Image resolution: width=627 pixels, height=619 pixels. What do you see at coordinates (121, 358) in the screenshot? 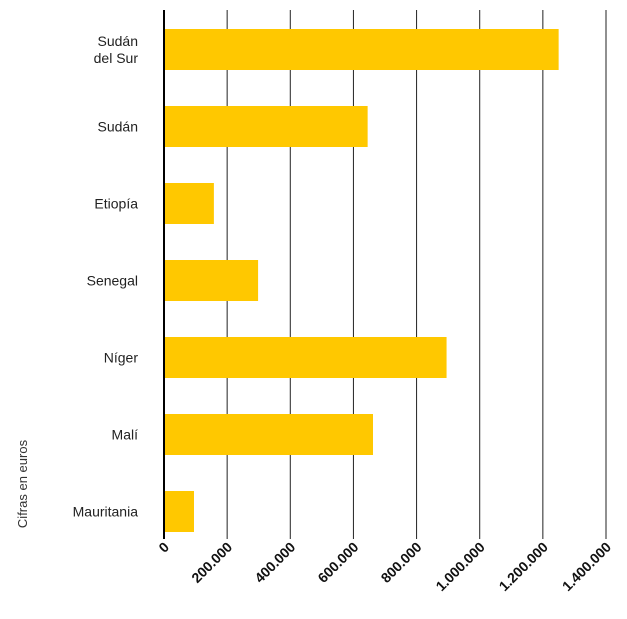
I see `category-label: Níger` at bounding box center [121, 358].